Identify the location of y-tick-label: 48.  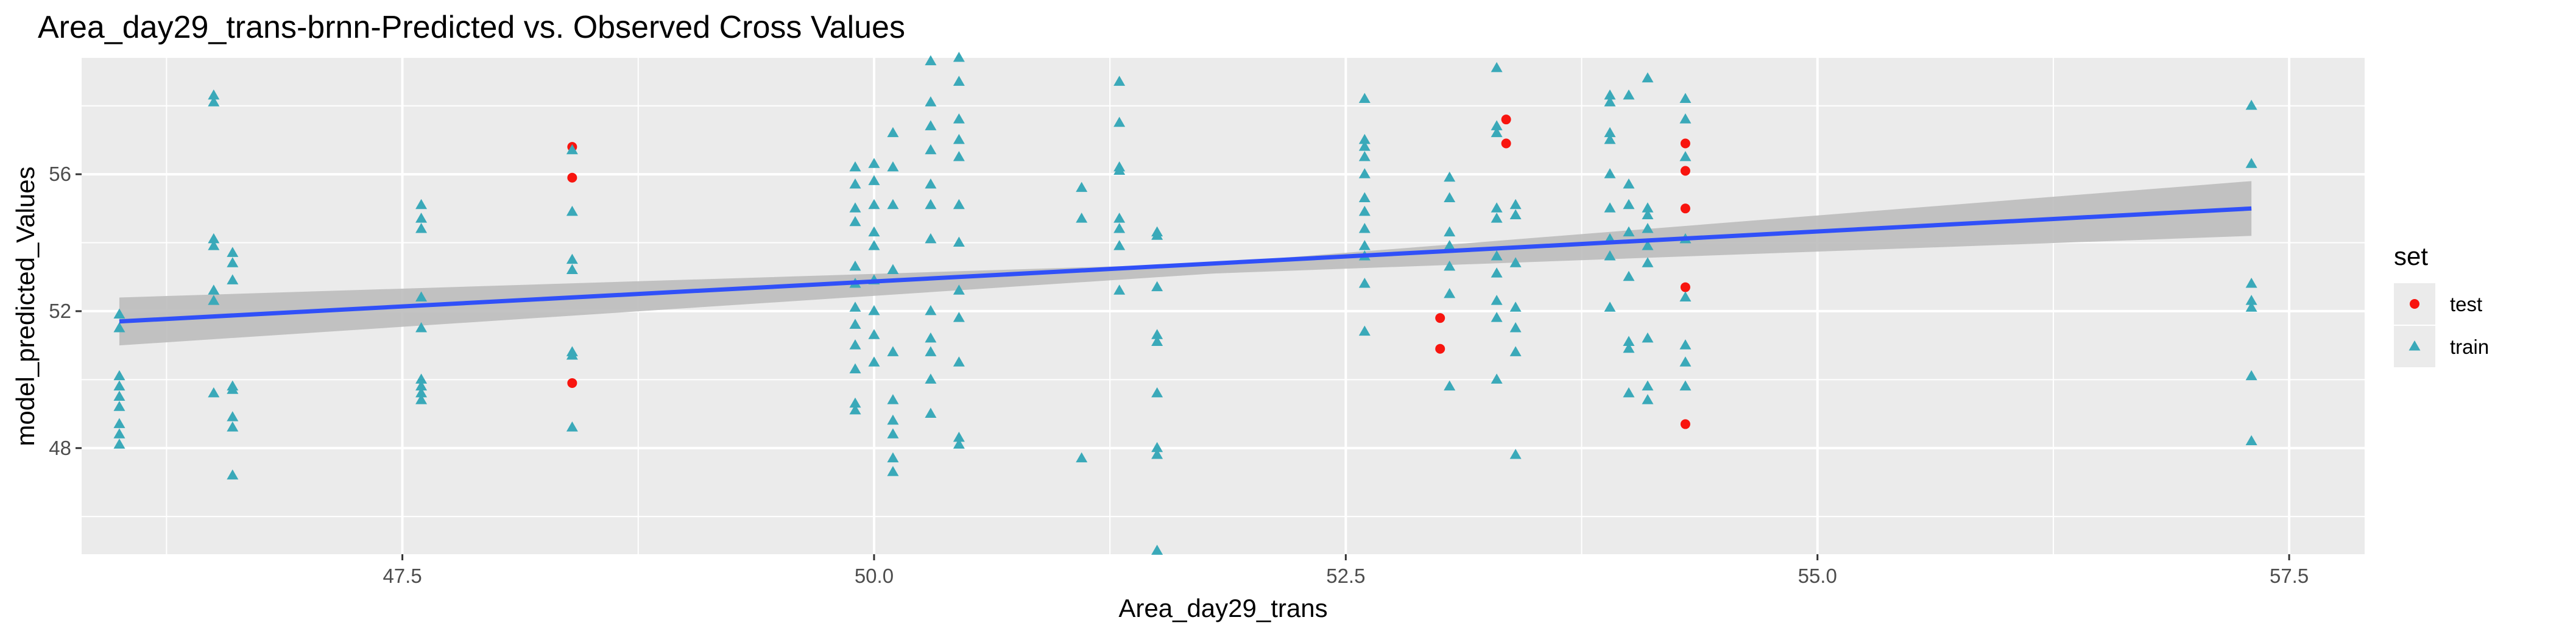
(60, 448).